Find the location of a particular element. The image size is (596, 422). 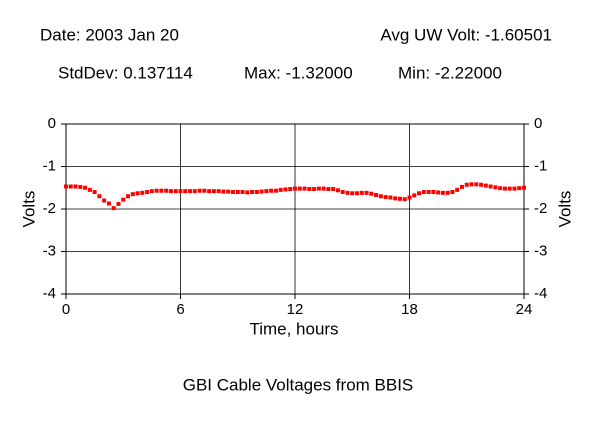

header-stddev: StdDev: 0.137114 is located at coordinates (125, 72).